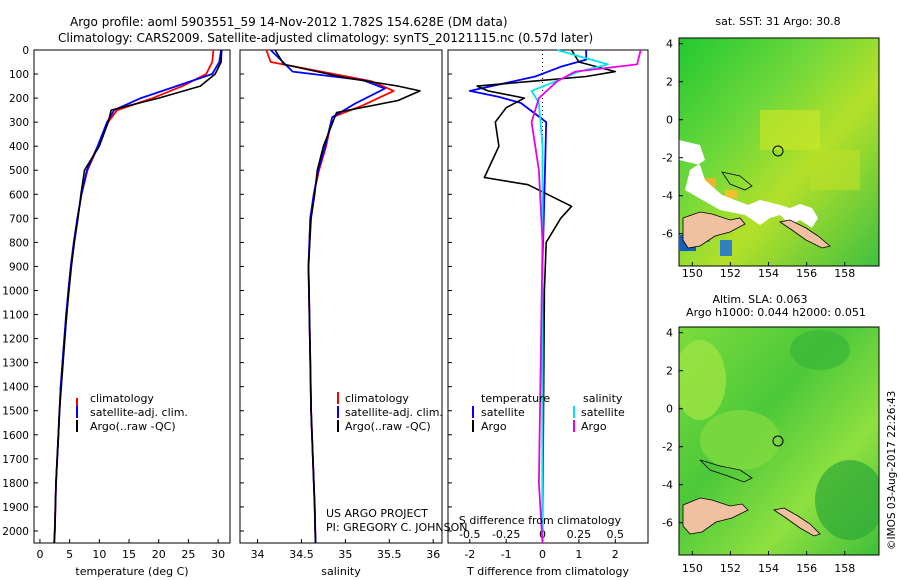  What do you see at coordinates (15, 484) in the screenshot?
I see `depth-tick-label: 1800` at bounding box center [15, 484].